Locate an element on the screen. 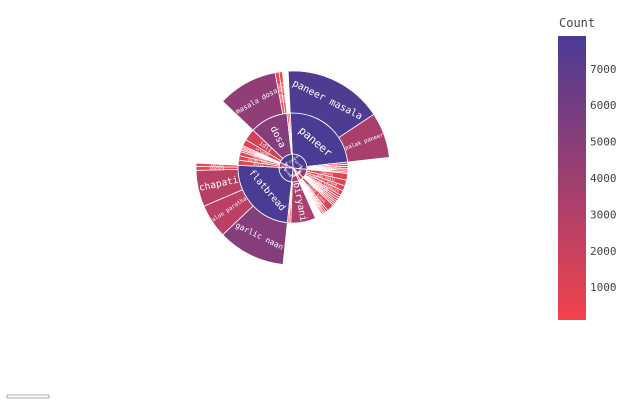  modebar-logo is located at coordinates (28, 396).